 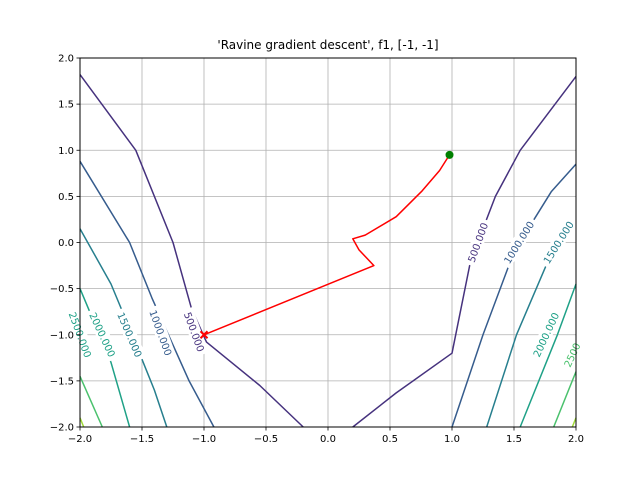 I want to click on y-tick-label: −1.5, so click(x=62, y=381).